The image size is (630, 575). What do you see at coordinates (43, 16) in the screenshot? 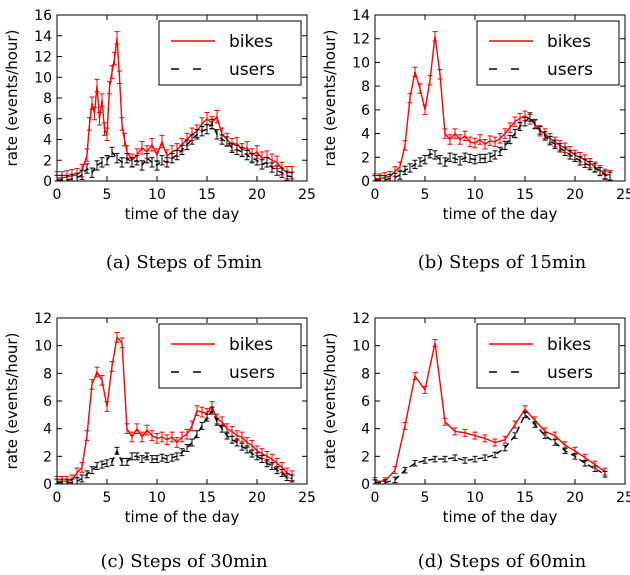
I see `y-tick-label: 16` at bounding box center [43, 16].